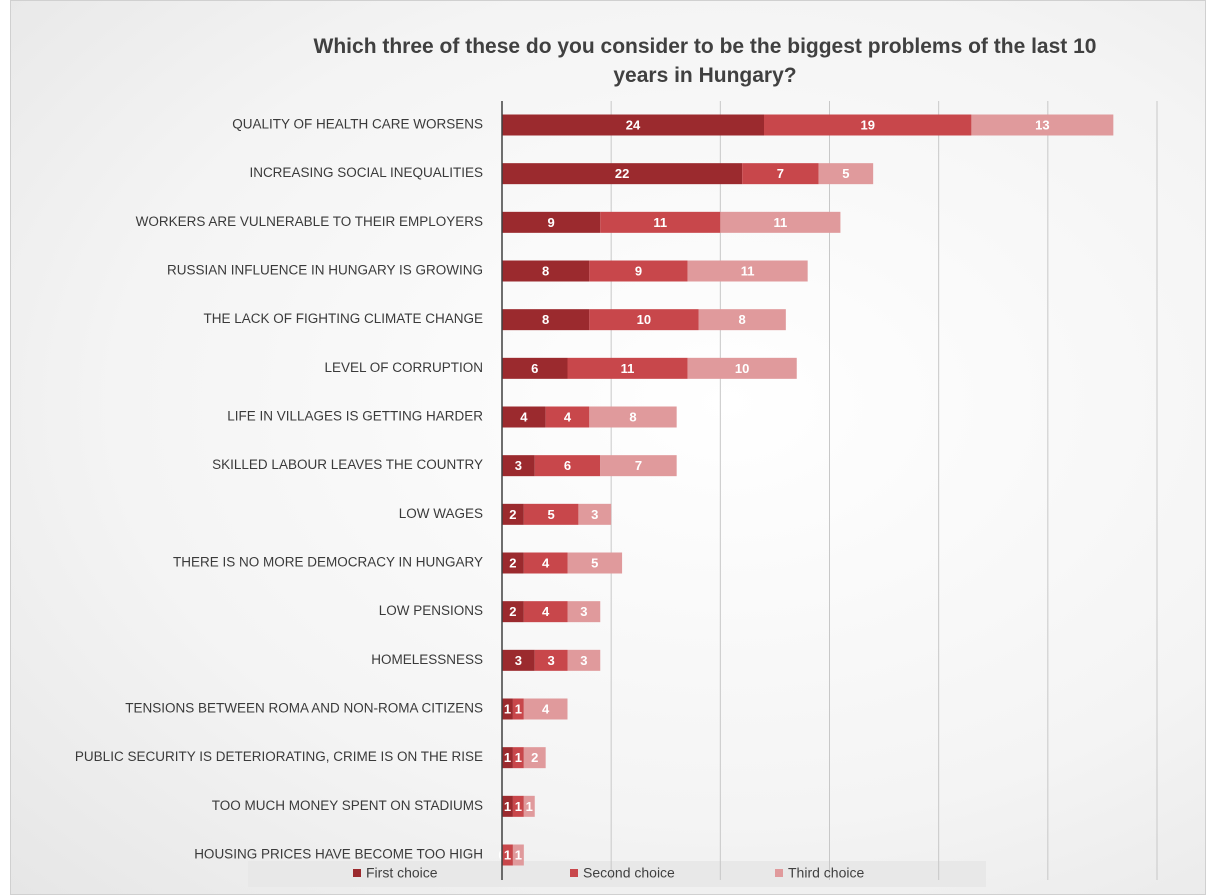 This screenshot has height=895, width=1213. Describe the element at coordinates (338, 854) in the screenshot. I see `y-tick-label: HOUSING PRICES HAVE BECOME TOO HIGH` at that location.